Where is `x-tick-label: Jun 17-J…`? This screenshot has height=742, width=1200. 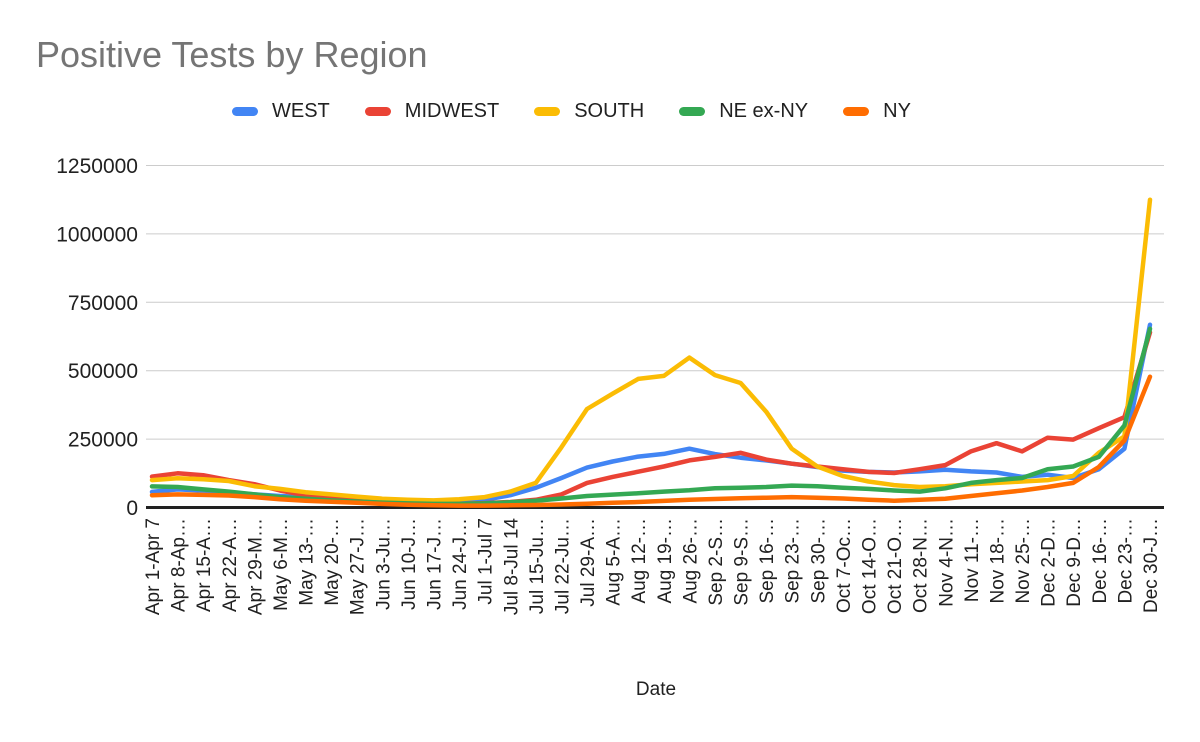
x-tick-label: Jun 17-J… is located at coordinates (435, 564).